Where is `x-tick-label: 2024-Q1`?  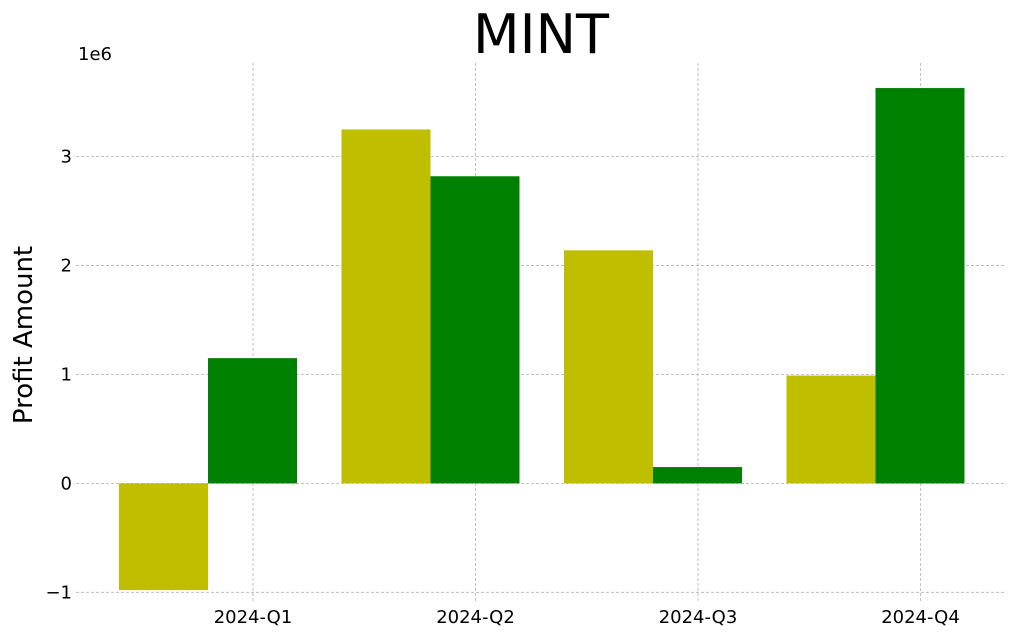
x-tick-label: 2024-Q1 is located at coordinates (253, 617).